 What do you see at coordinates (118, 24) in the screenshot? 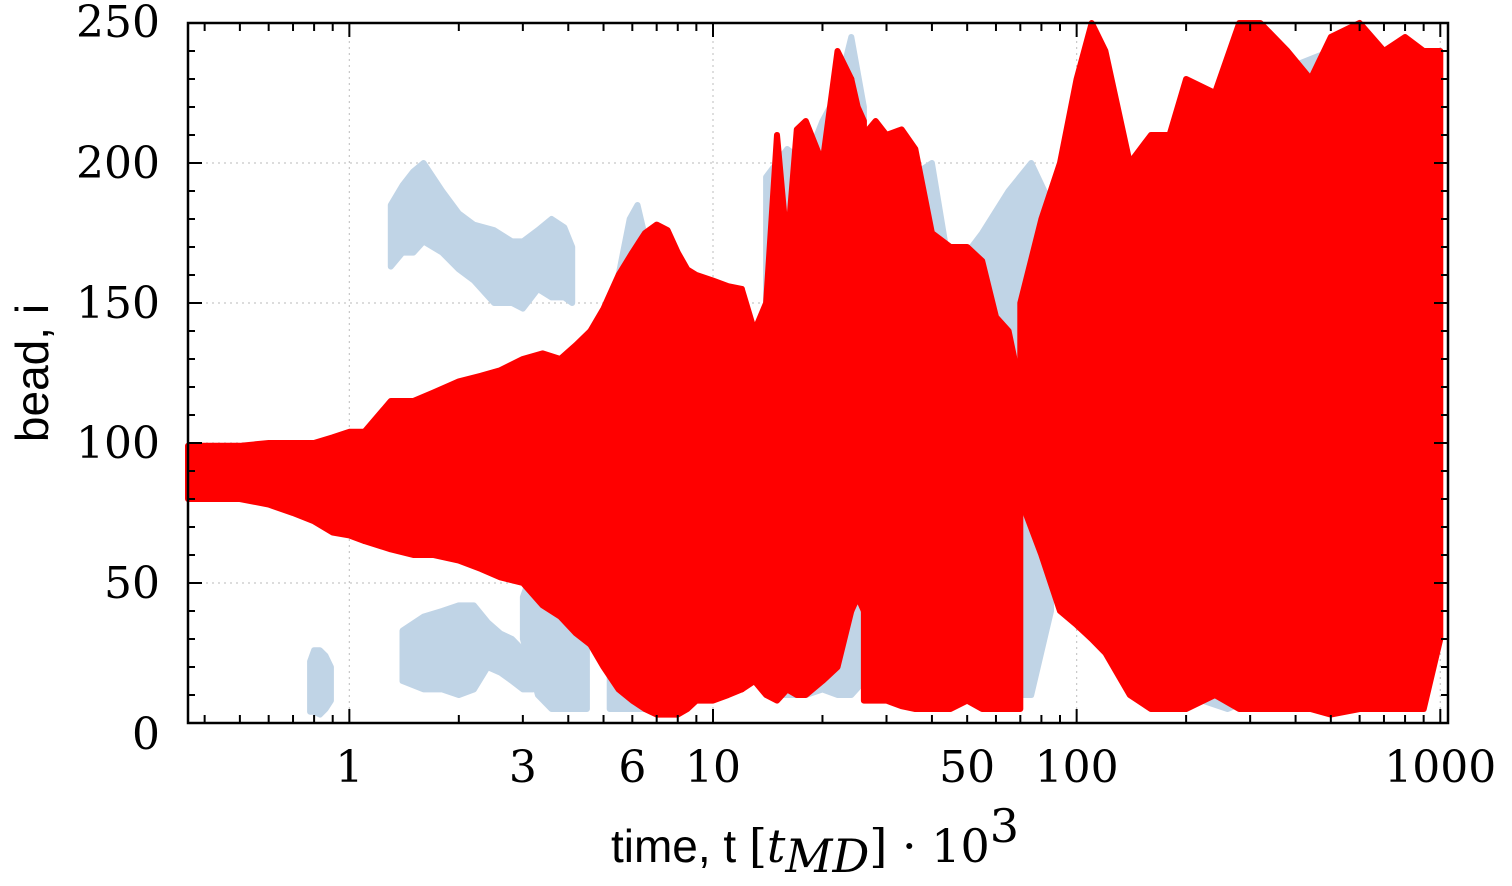
I see `y-tick-label: 250` at bounding box center [118, 24].